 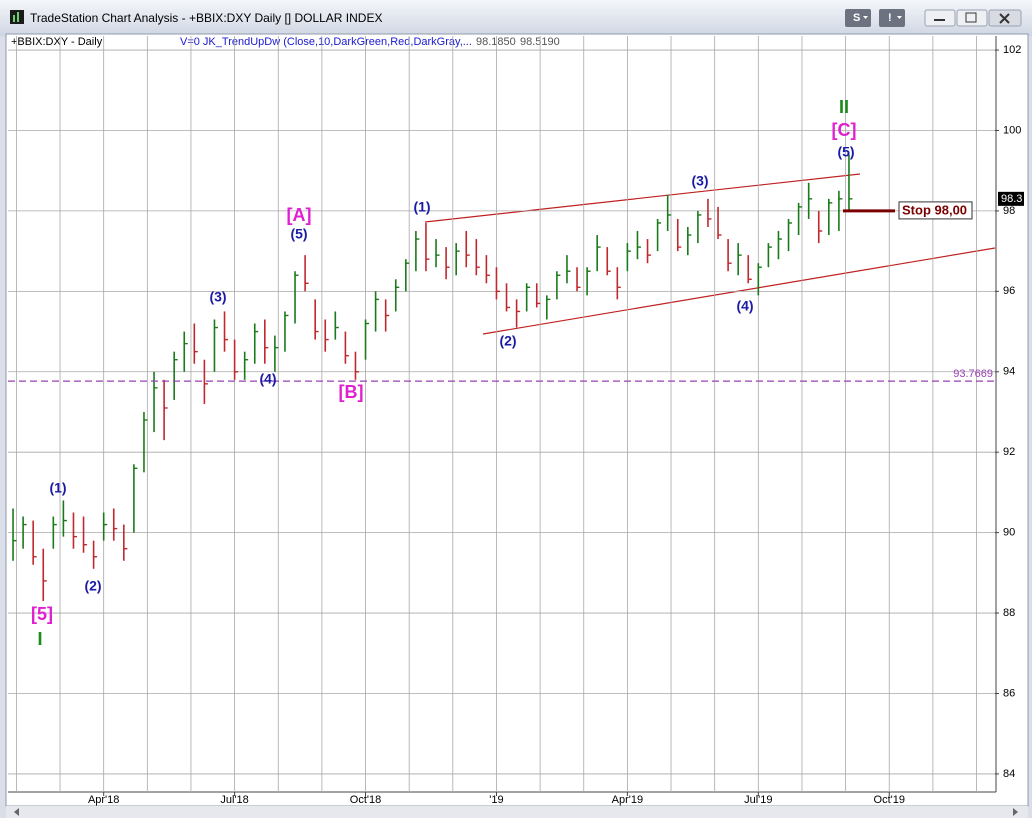 I want to click on wave-label: II, so click(x=844, y=107).